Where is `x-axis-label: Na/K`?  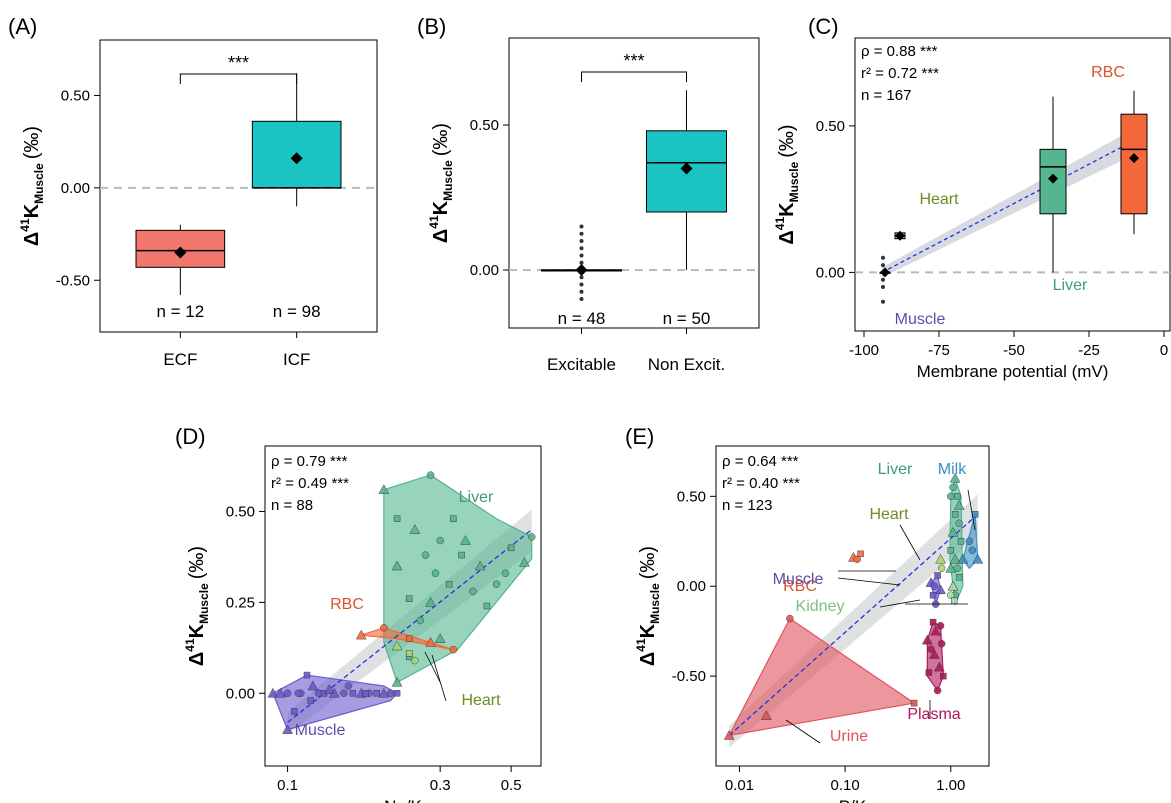 x-axis-label: Na/K is located at coordinates (403, 800).